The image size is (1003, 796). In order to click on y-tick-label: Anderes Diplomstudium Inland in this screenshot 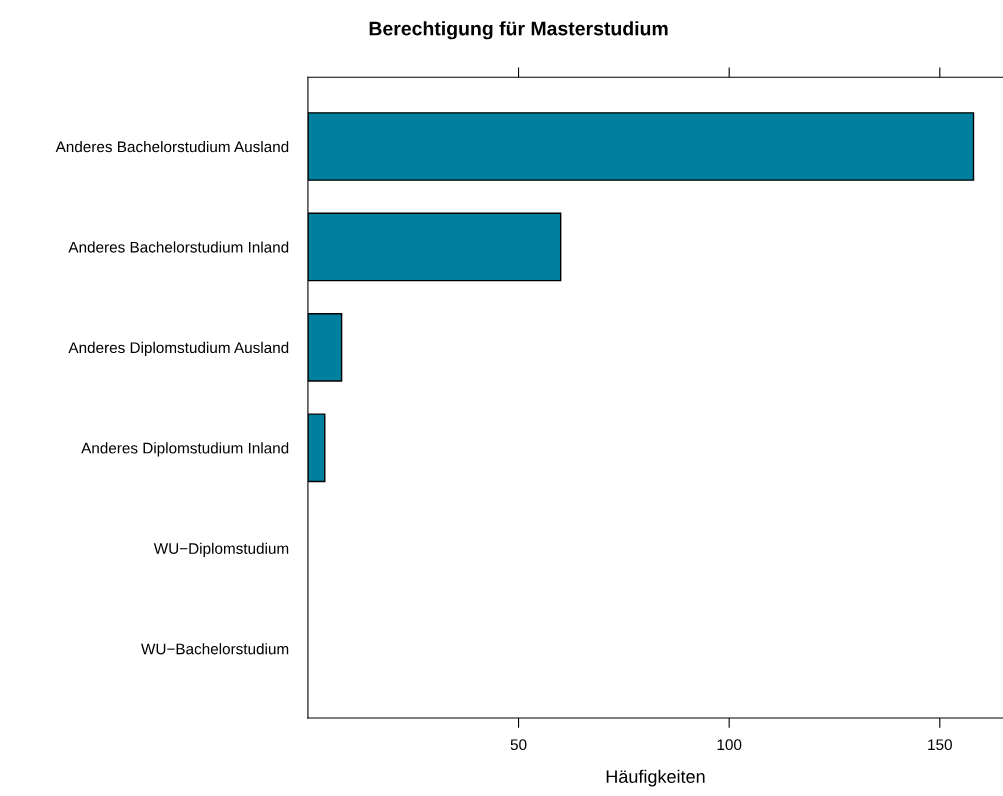, I will do `click(185, 449)`.